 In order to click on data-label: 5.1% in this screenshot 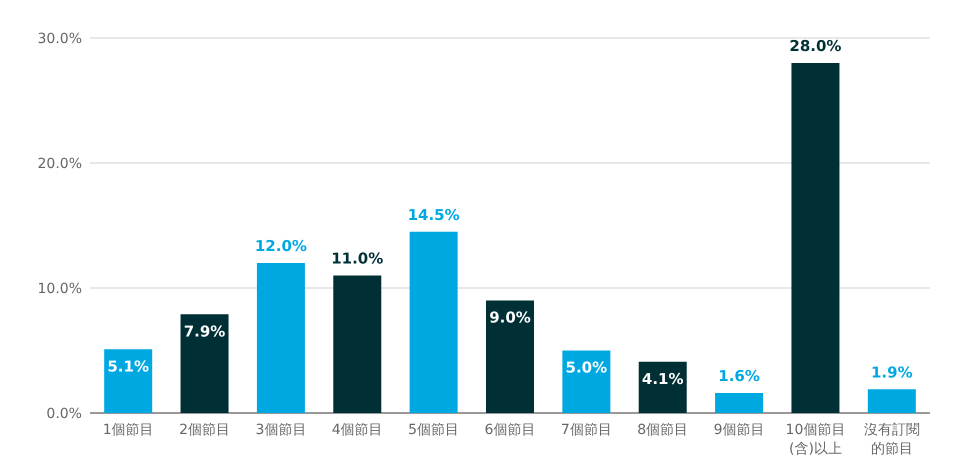, I will do `click(128, 366)`.